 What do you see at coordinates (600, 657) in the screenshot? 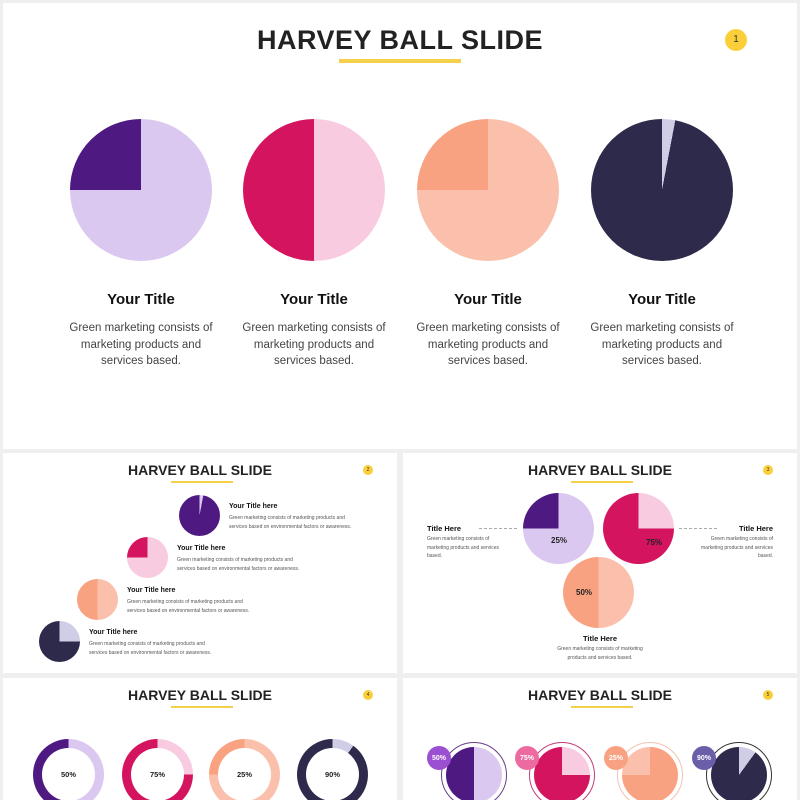
I see `desc-line: products and services based.` at bounding box center [600, 657].